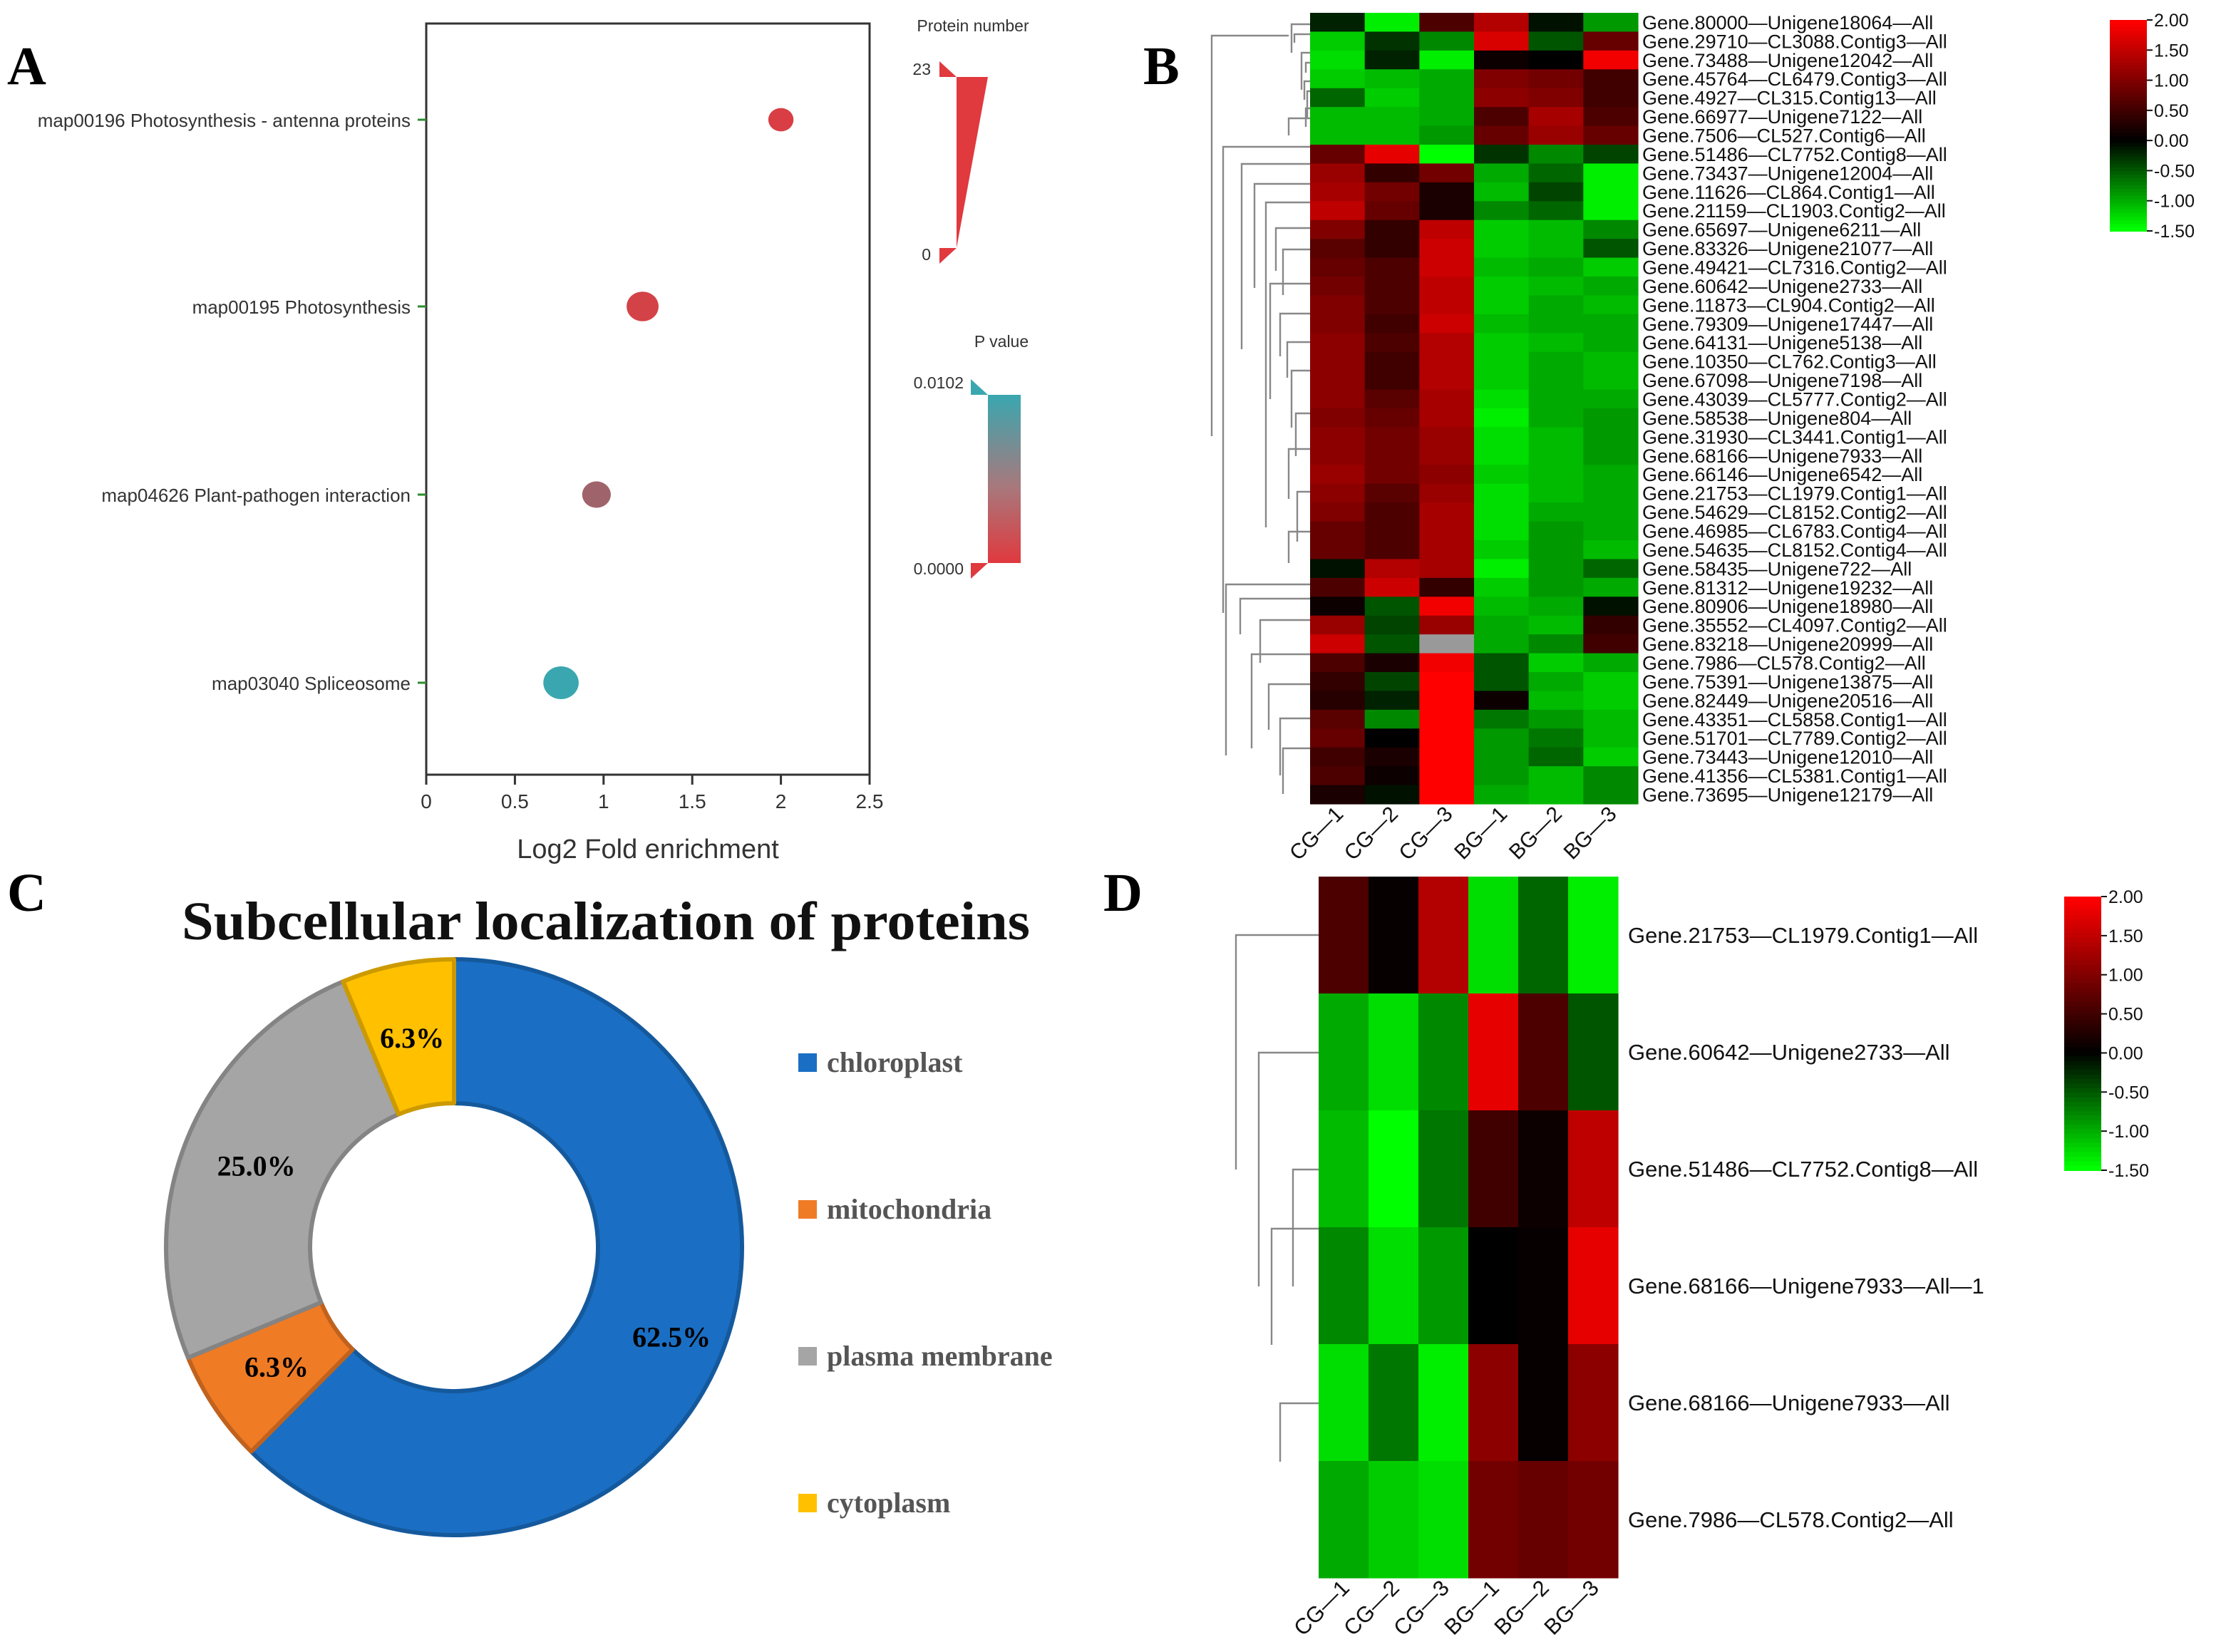  What do you see at coordinates (1521, 1607) in the screenshot?
I see `column-label: BG—2` at bounding box center [1521, 1607].